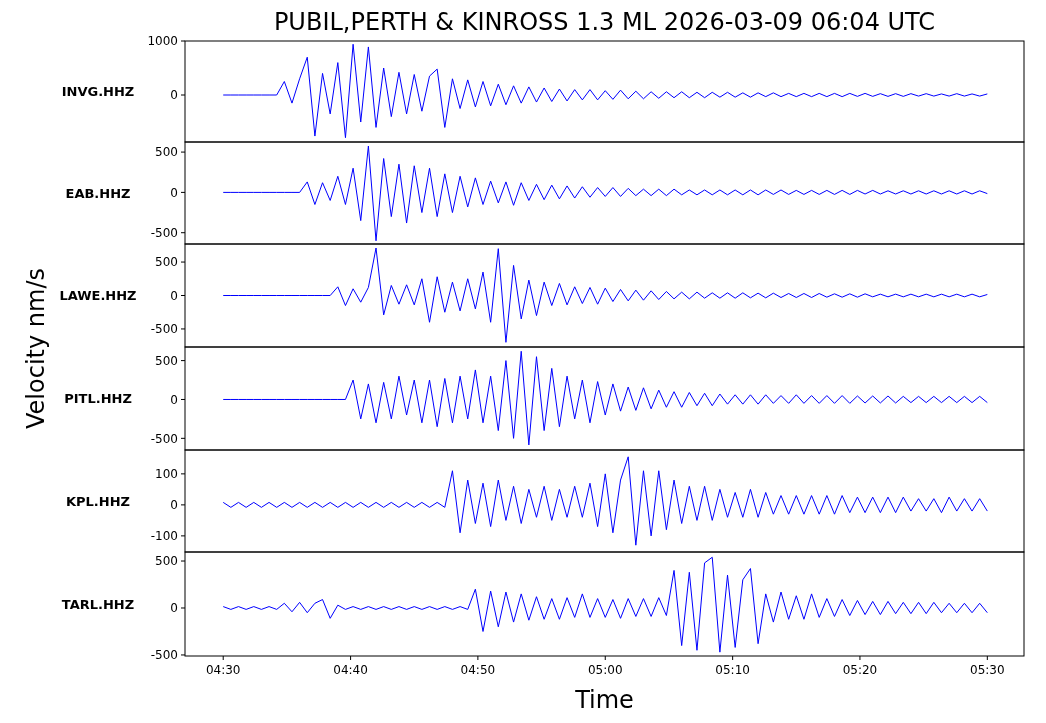 This screenshot has width=1046, height=723. What do you see at coordinates (604, 700) in the screenshot?
I see `x-axis-title: Time` at bounding box center [604, 700].